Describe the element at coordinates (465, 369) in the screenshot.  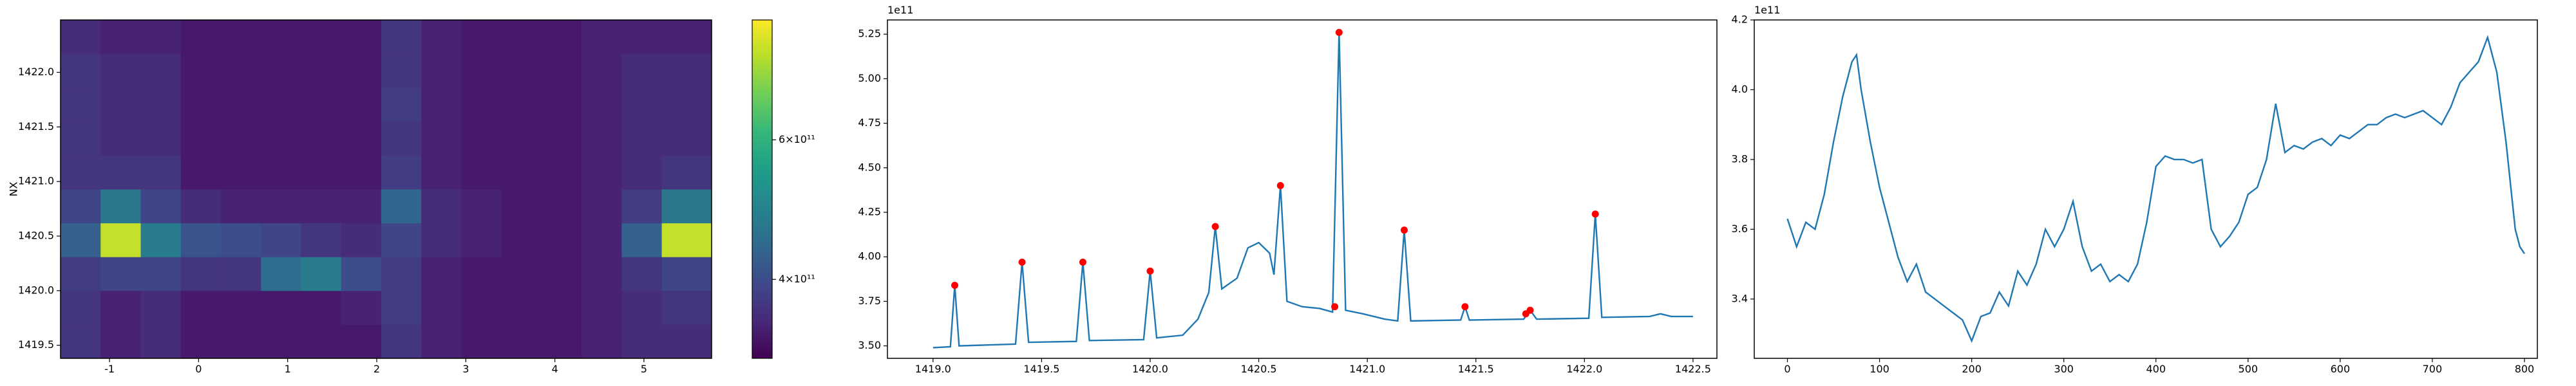
I see `x-tick-label: 3` at that location.